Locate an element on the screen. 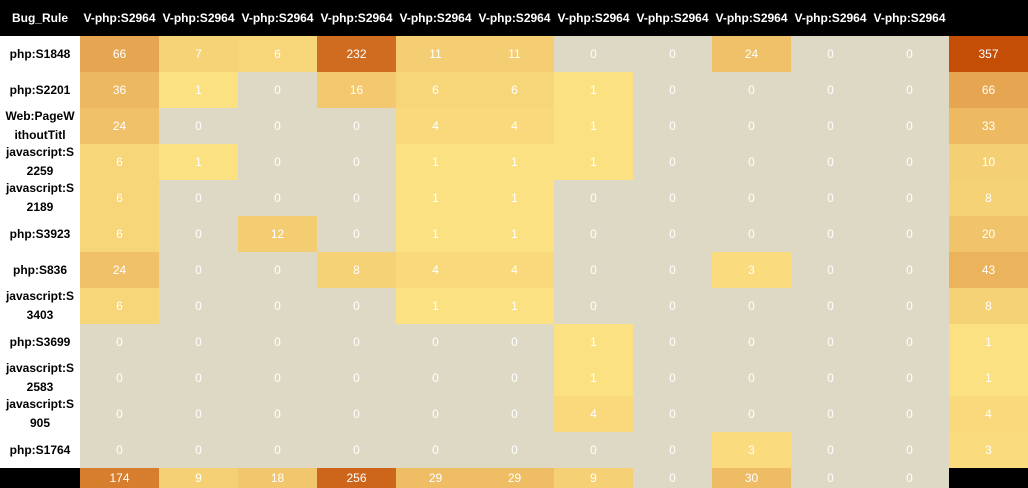 The width and height of the screenshot is (1028, 488). column-total-cell: 9 is located at coordinates (593, 478).